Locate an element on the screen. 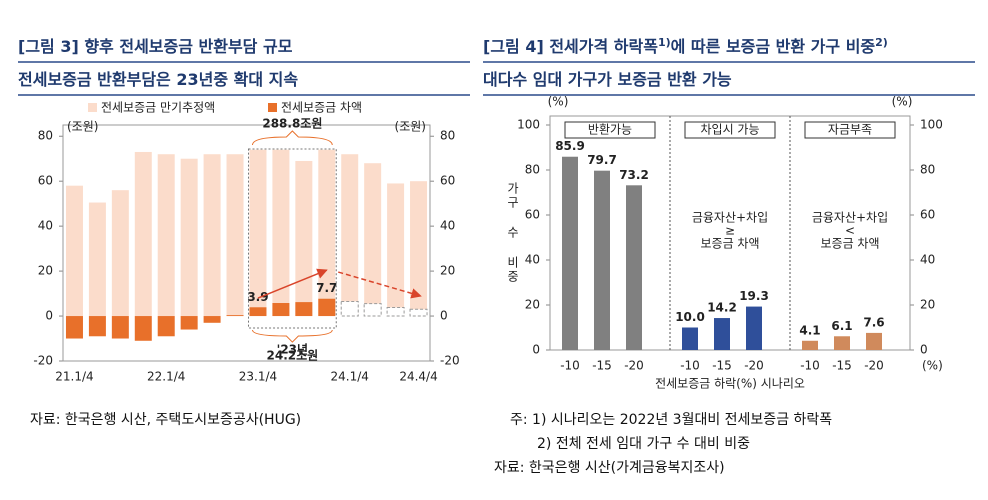 This screenshot has width=988, height=500. title-part: 2) is located at coordinates (881, 42).